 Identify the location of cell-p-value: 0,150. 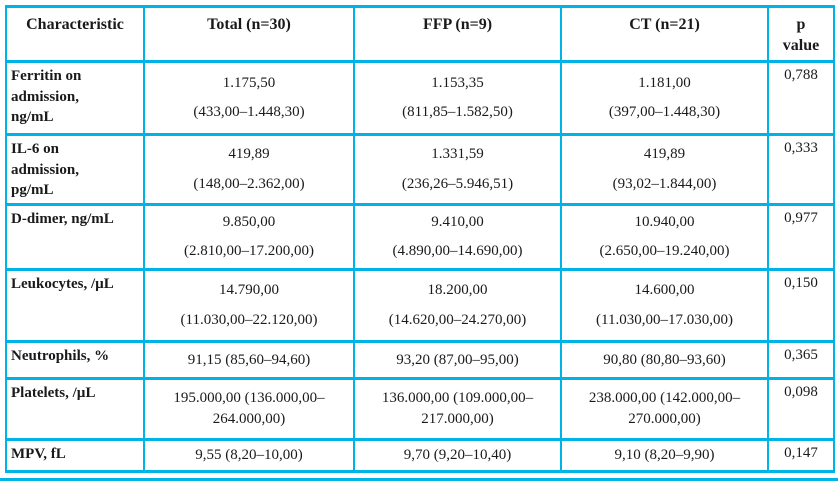
(801, 305).